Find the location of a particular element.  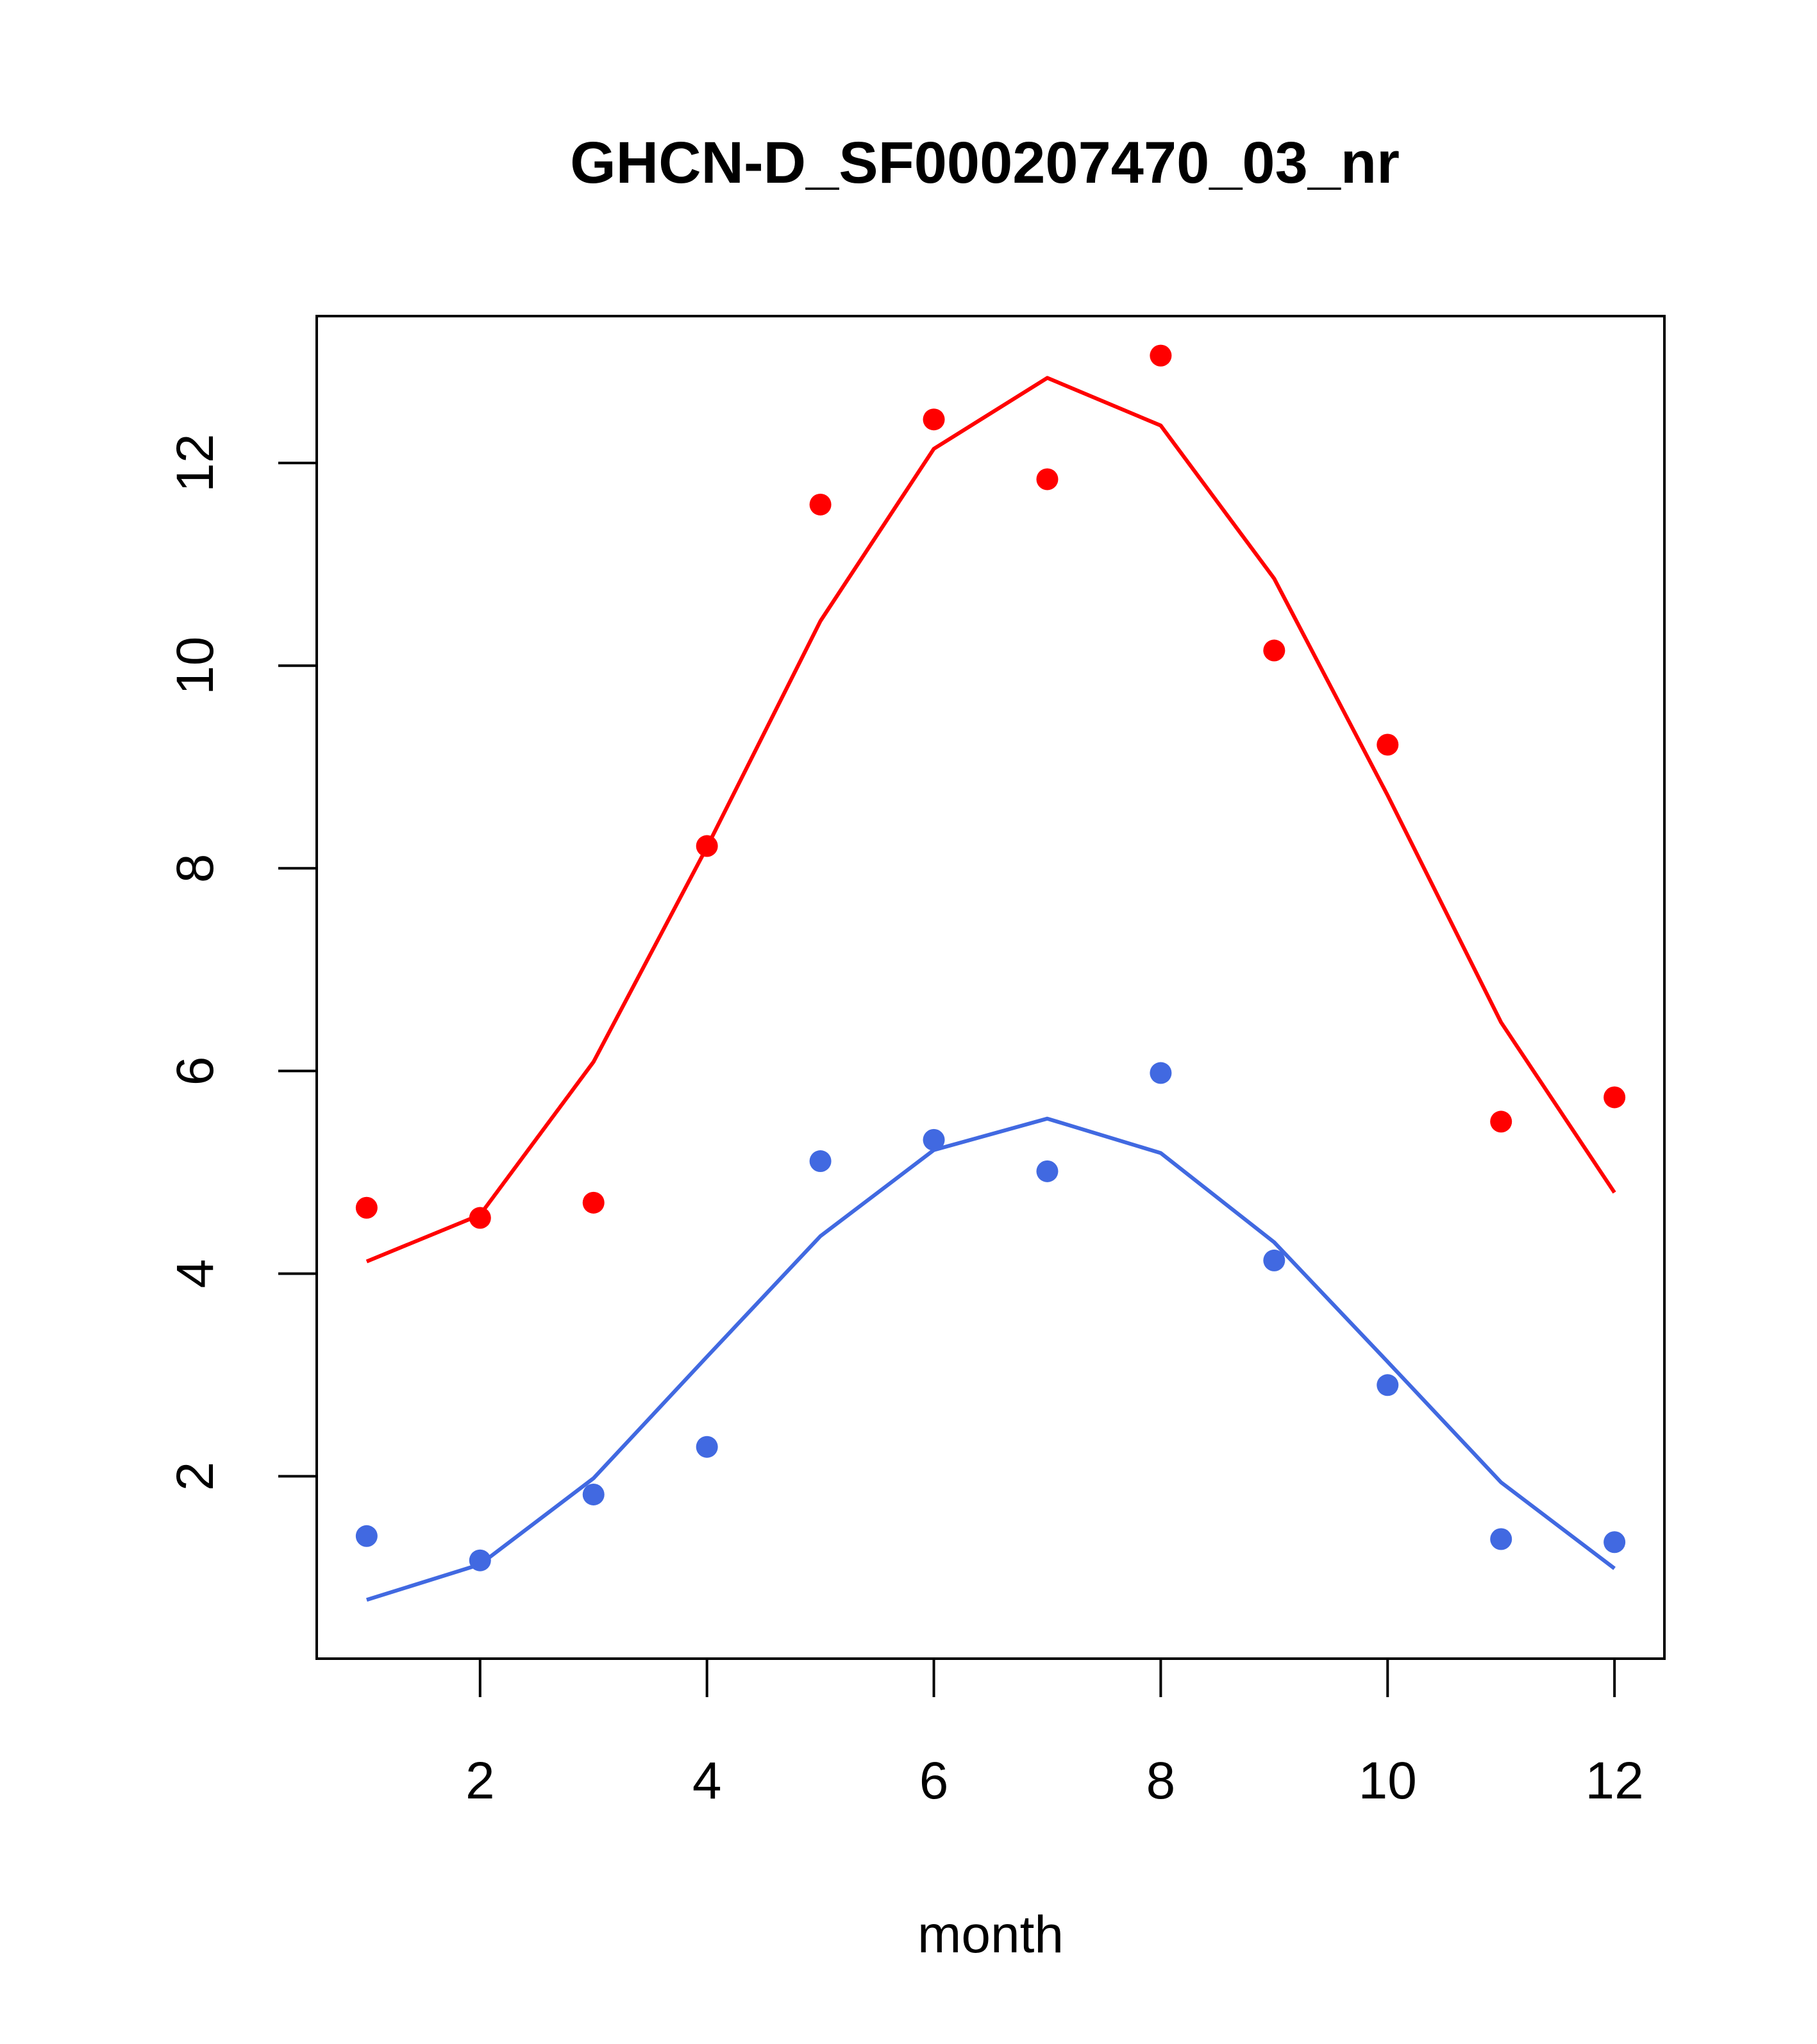

y-axis: 2 4 6 8 10 12 is located at coordinates (242, 962).